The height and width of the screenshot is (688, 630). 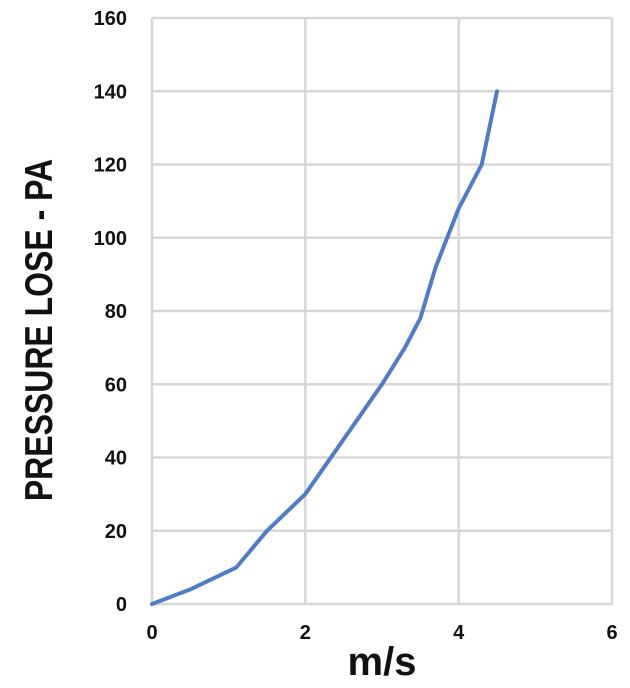 What do you see at coordinates (110, 19) in the screenshot?
I see `y-tick-label: 160` at bounding box center [110, 19].